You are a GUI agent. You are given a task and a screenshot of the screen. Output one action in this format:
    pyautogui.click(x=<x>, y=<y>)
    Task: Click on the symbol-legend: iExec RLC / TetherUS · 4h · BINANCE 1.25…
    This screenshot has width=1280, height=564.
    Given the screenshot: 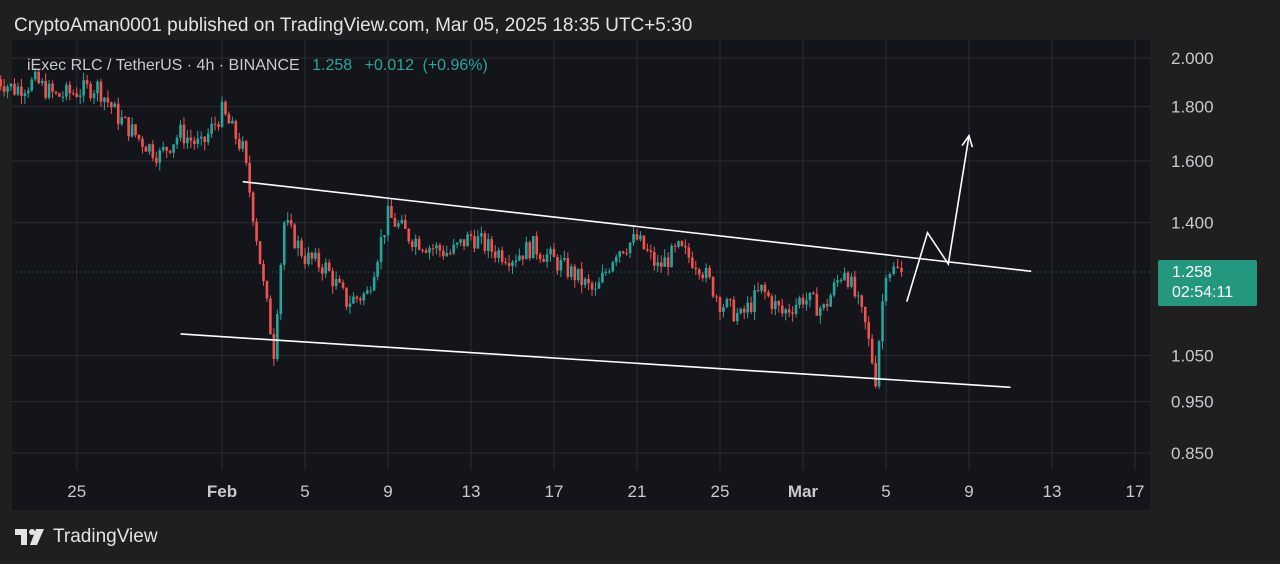 What is the action you would take?
    pyautogui.click(x=257, y=66)
    